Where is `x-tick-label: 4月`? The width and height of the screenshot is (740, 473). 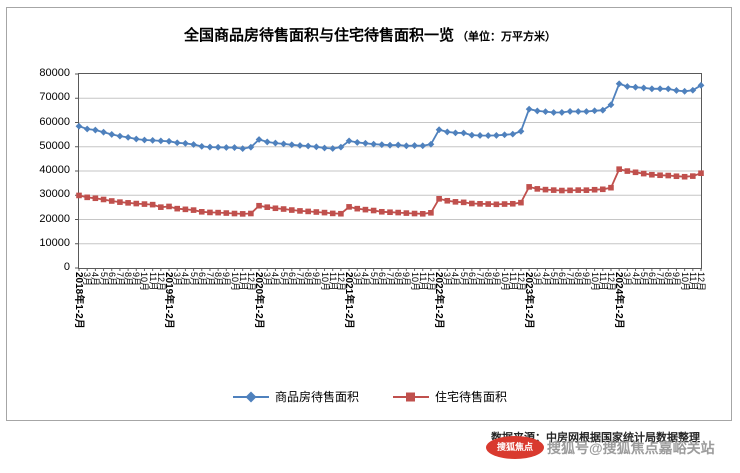
x-tick-label: 4月 is located at coordinates (95, 279).